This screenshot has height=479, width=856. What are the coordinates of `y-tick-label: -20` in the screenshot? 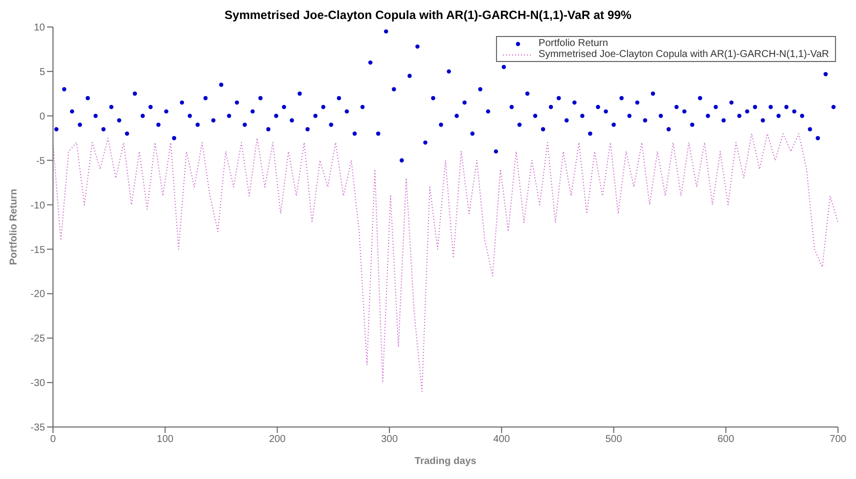 It's located at (38, 294).